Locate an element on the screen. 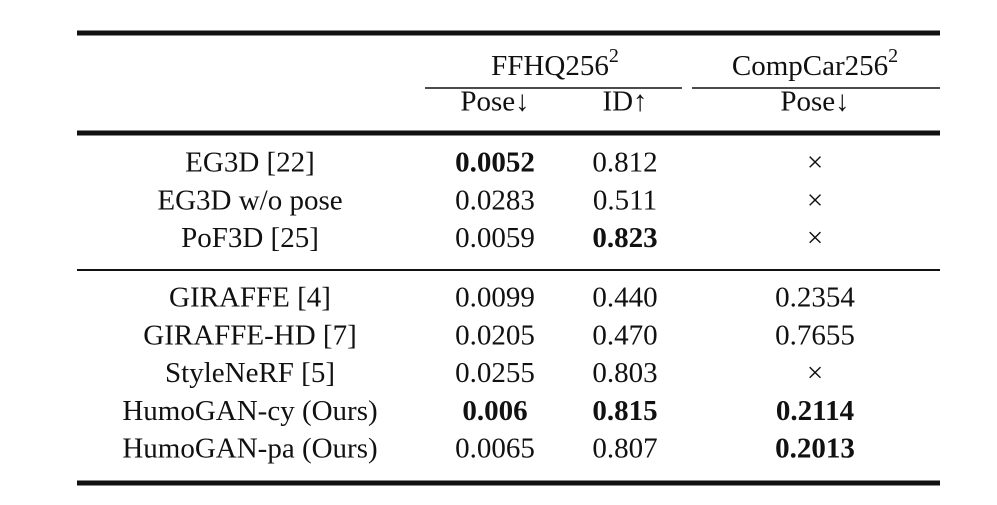  cell: 0.812 is located at coordinates (624, 163).